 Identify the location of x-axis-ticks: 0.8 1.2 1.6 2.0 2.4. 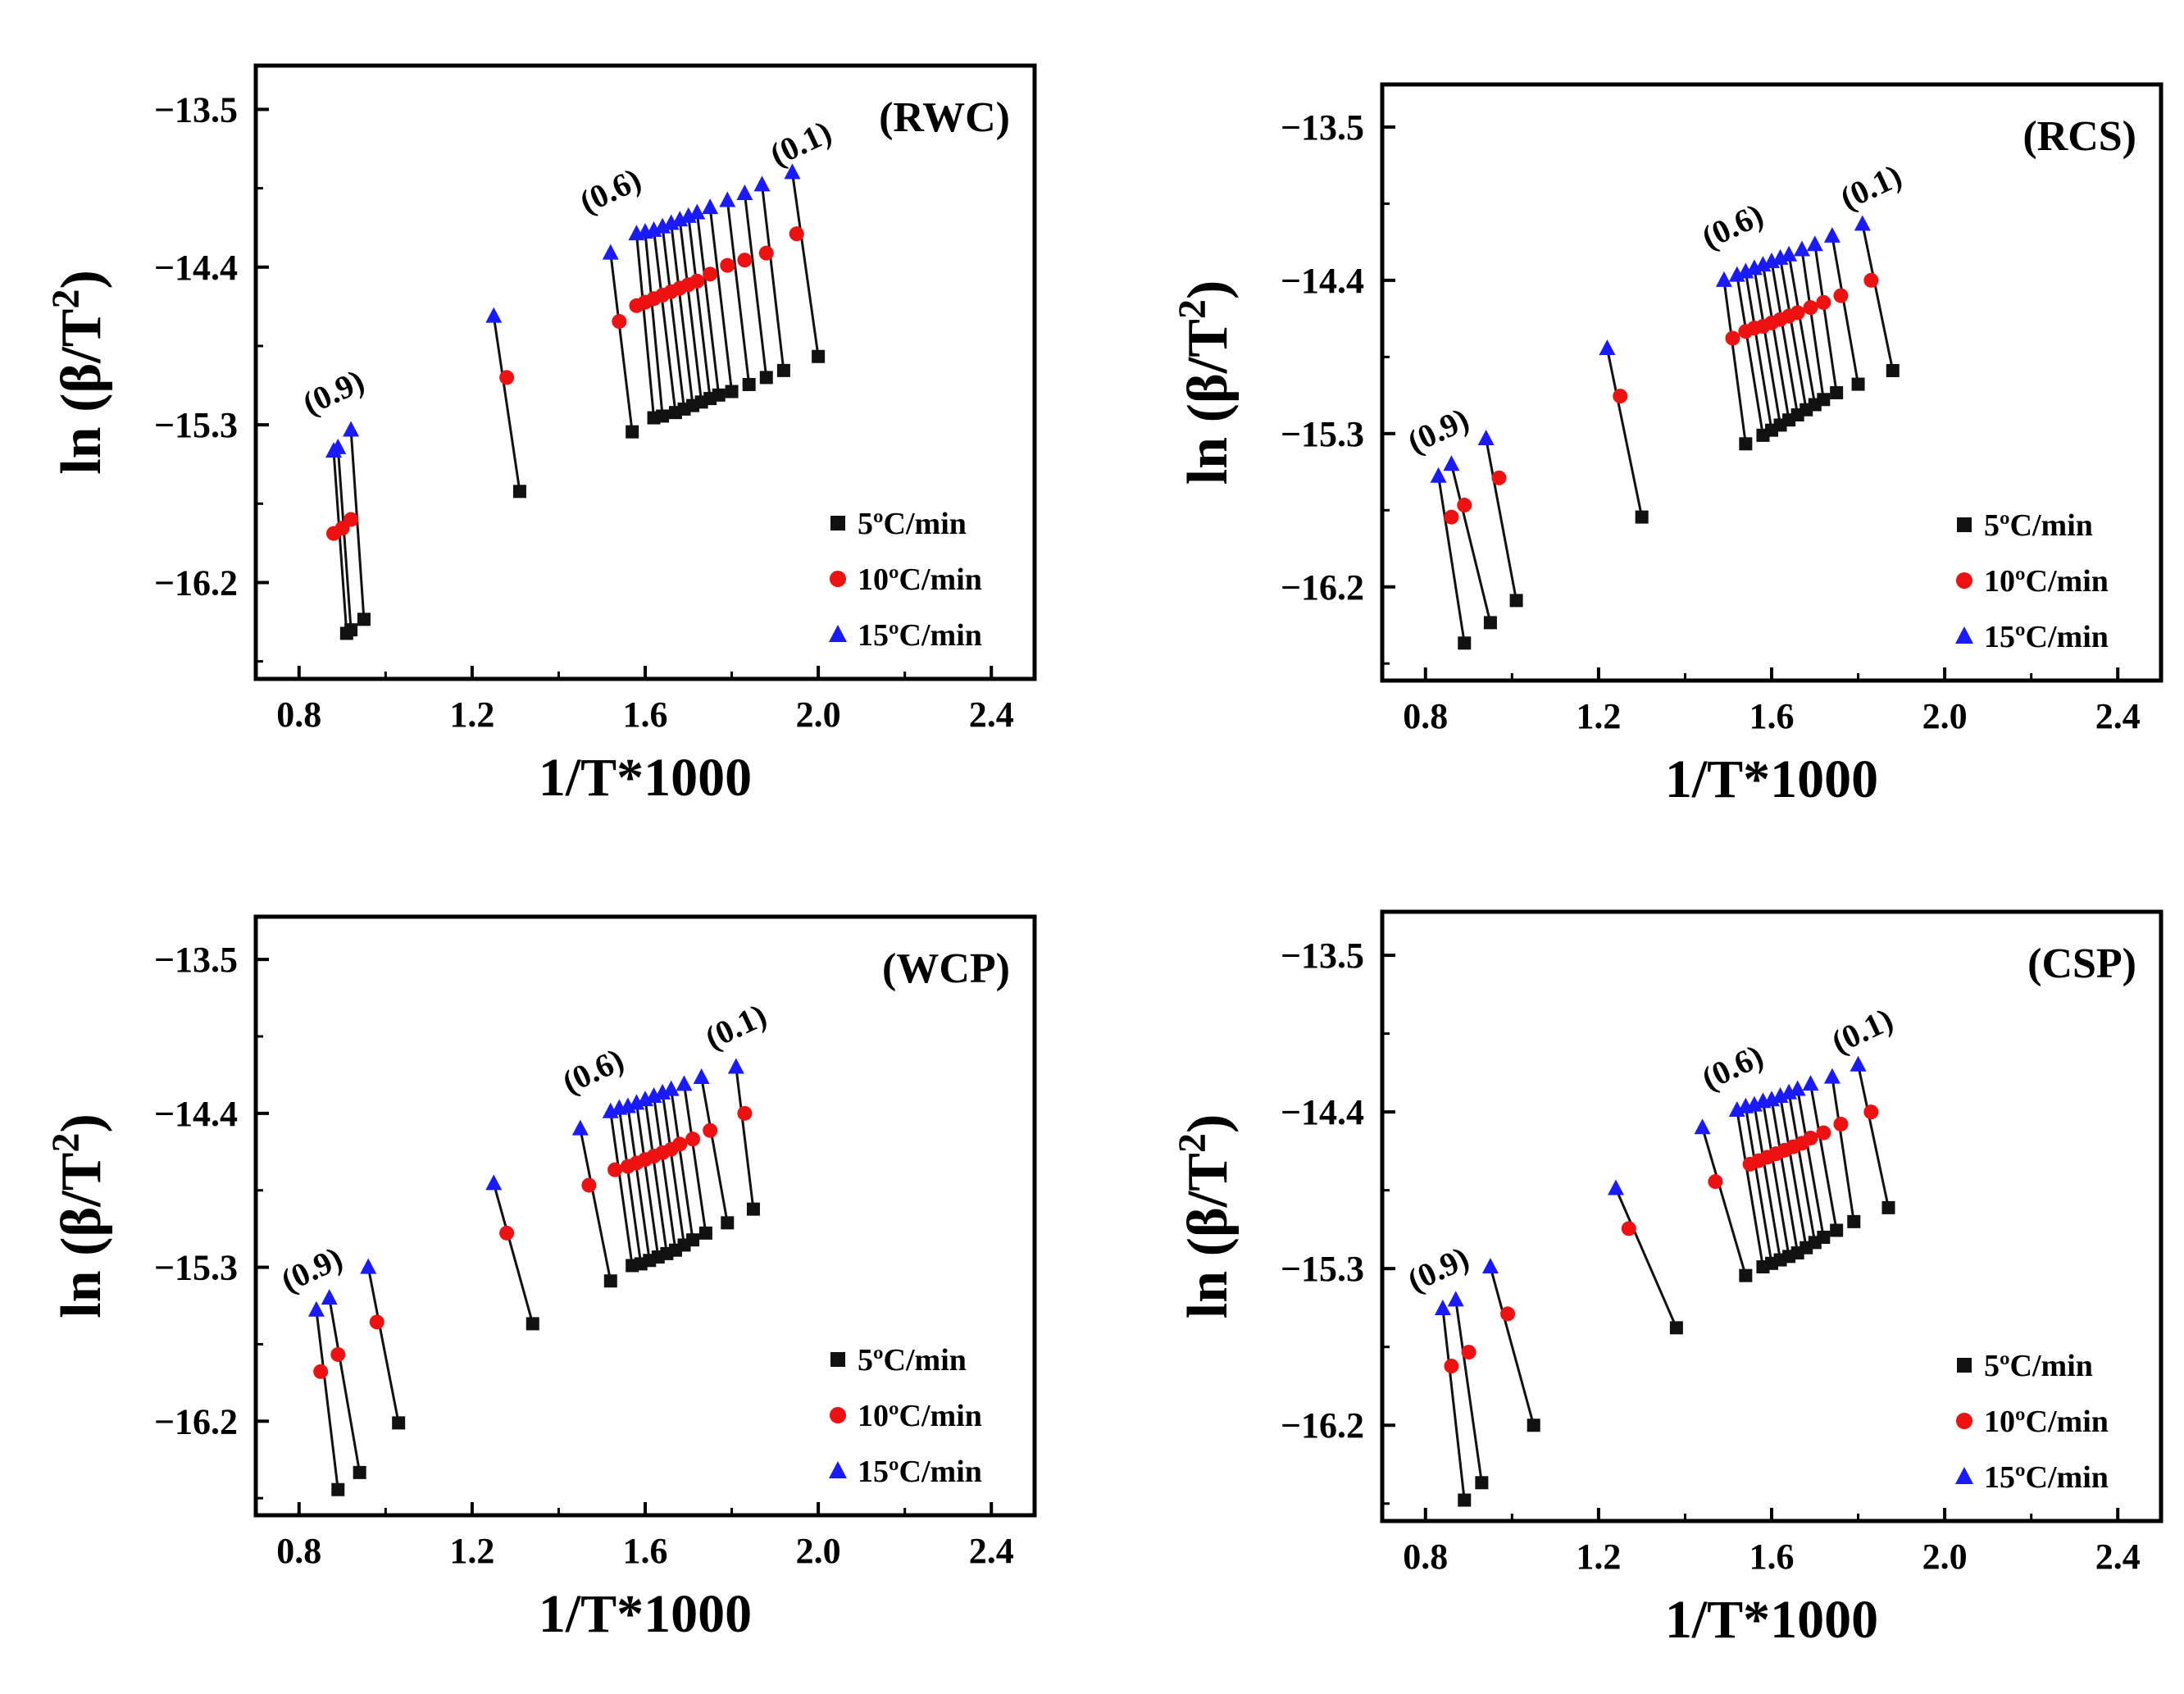
(1772, 1543).